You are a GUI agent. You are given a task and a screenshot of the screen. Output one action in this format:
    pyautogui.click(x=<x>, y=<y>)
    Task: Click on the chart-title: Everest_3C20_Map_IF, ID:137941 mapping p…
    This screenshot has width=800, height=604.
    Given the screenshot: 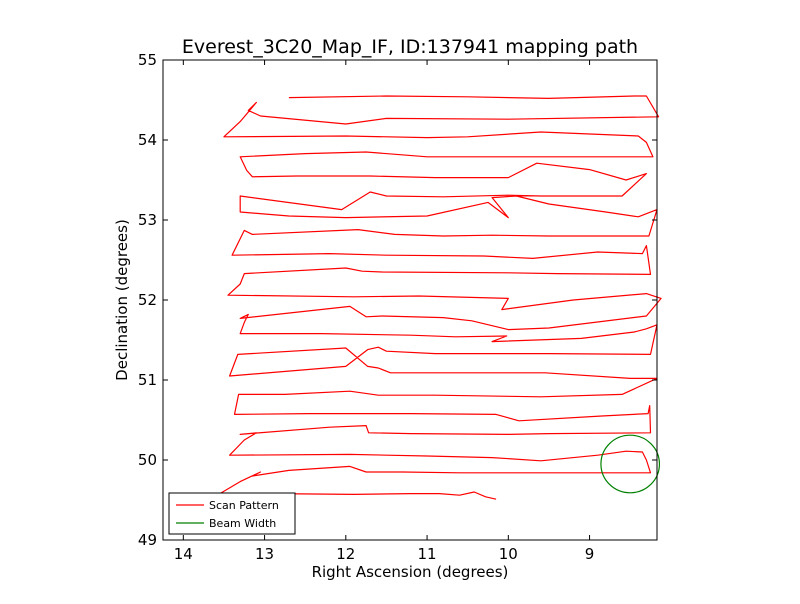 What is the action you would take?
    pyautogui.click(x=410, y=47)
    